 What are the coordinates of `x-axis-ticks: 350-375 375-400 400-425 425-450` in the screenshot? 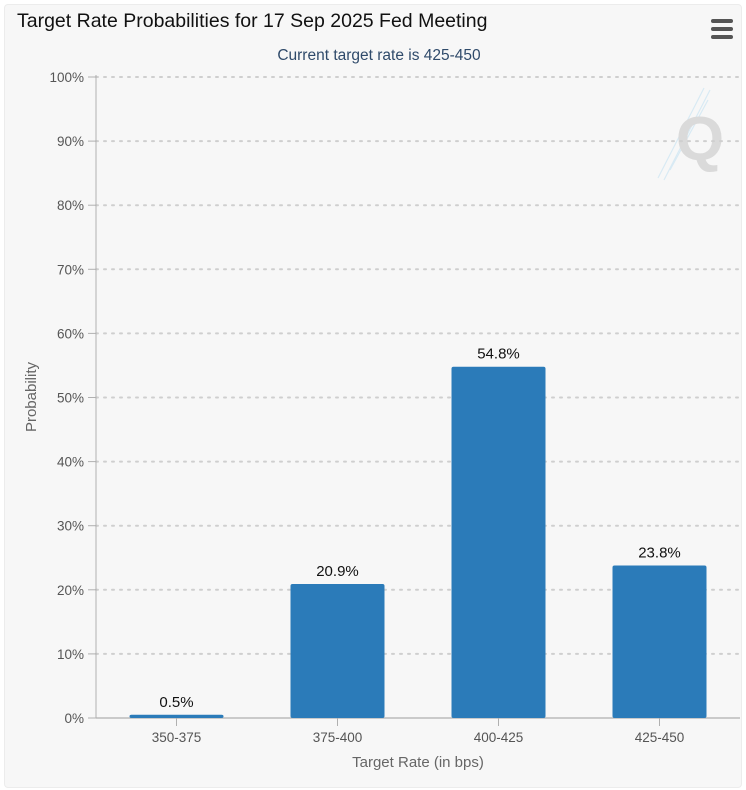 It's located at (418, 731).